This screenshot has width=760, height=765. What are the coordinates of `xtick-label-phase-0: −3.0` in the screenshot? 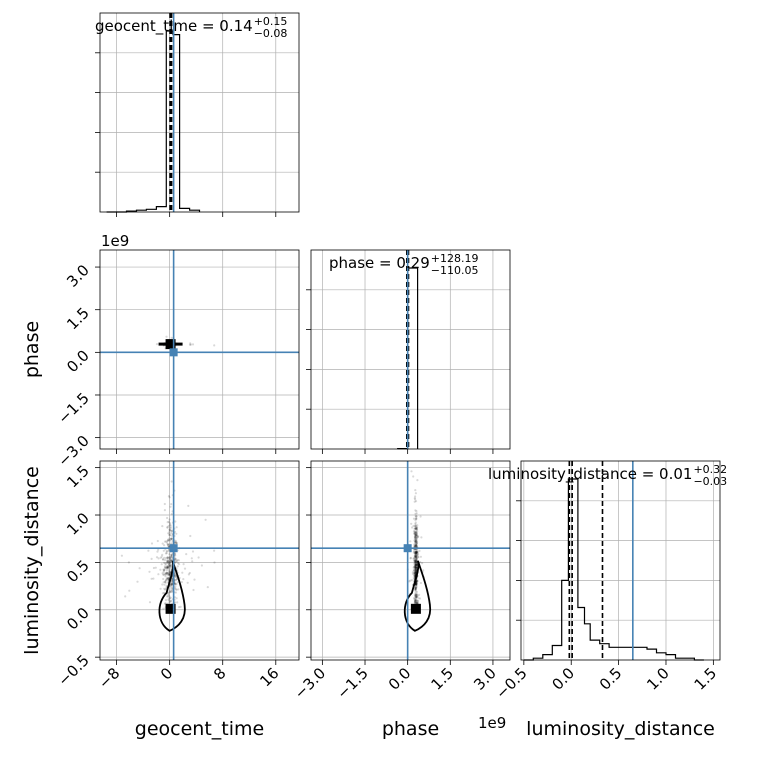 It's located at (310, 683).